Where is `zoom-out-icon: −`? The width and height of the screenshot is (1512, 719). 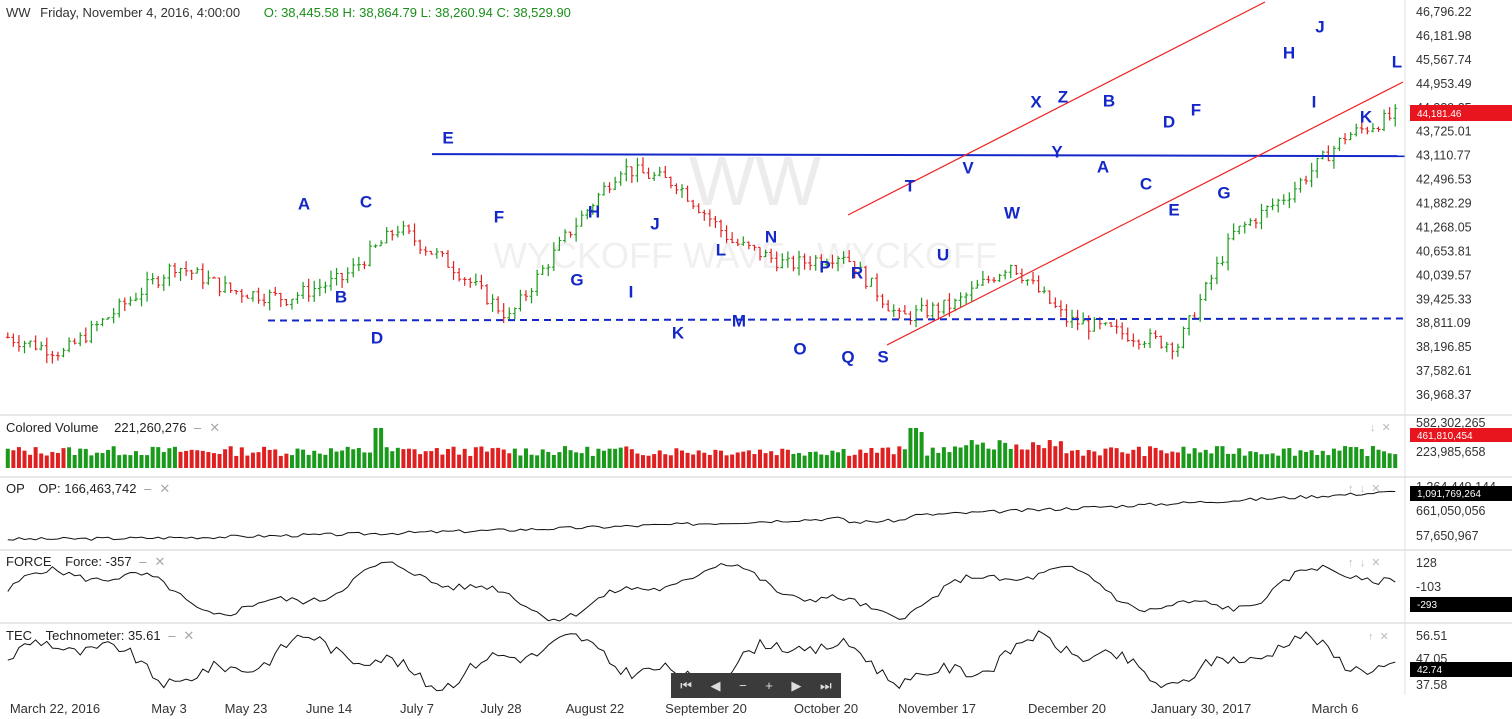
zoom-out-icon: − is located at coordinates (743, 685).